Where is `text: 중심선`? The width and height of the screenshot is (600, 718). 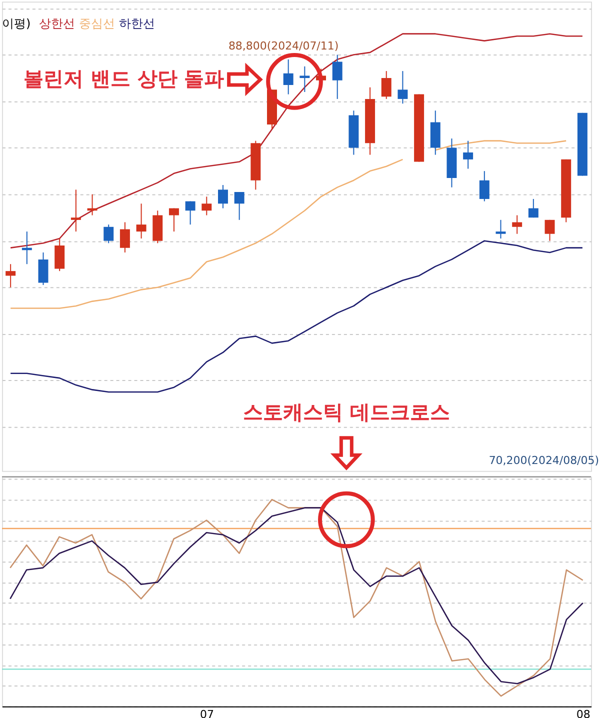 text: 중심선 is located at coordinates (96, 23).